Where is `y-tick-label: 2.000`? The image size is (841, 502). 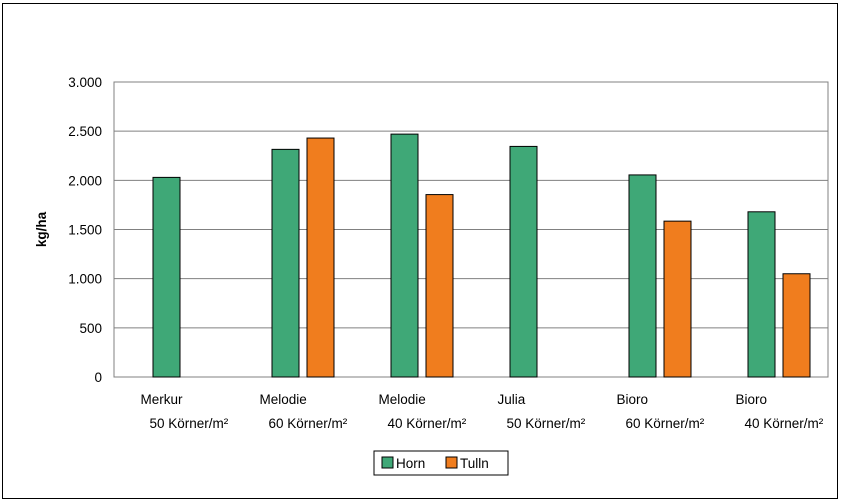 y-tick-label: 2.000 is located at coordinates (85, 180).